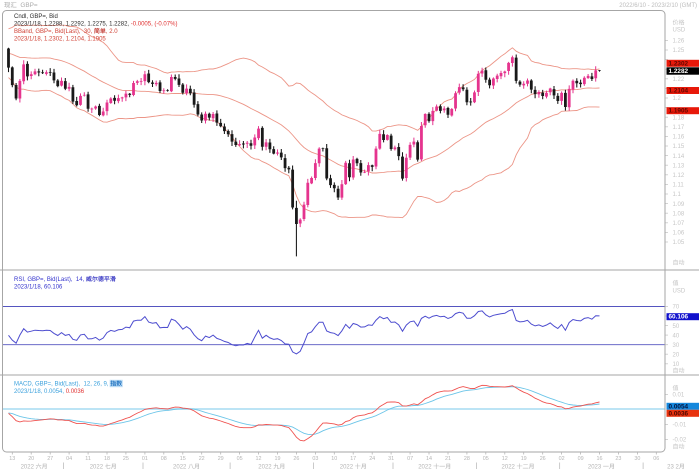 The width and height of the screenshot is (699, 473). I want to click on svg-text: 1.13, so click(679, 166).